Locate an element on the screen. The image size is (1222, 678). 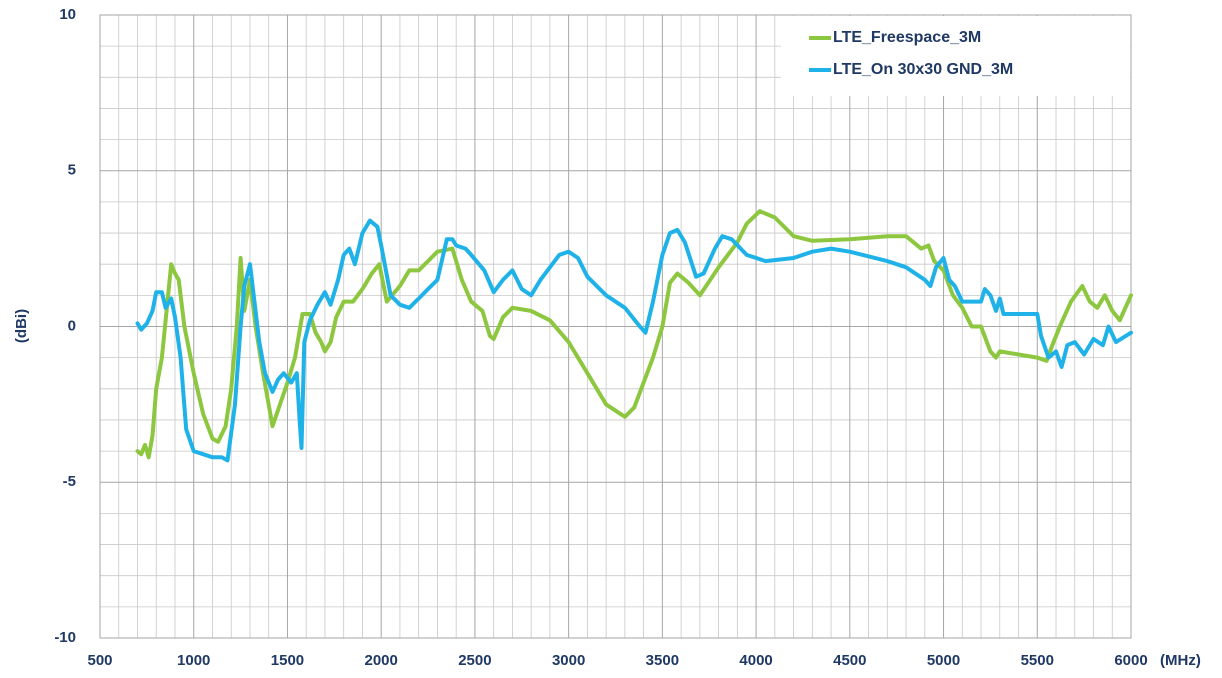
y-tick-label: 5 is located at coordinates (72, 170).